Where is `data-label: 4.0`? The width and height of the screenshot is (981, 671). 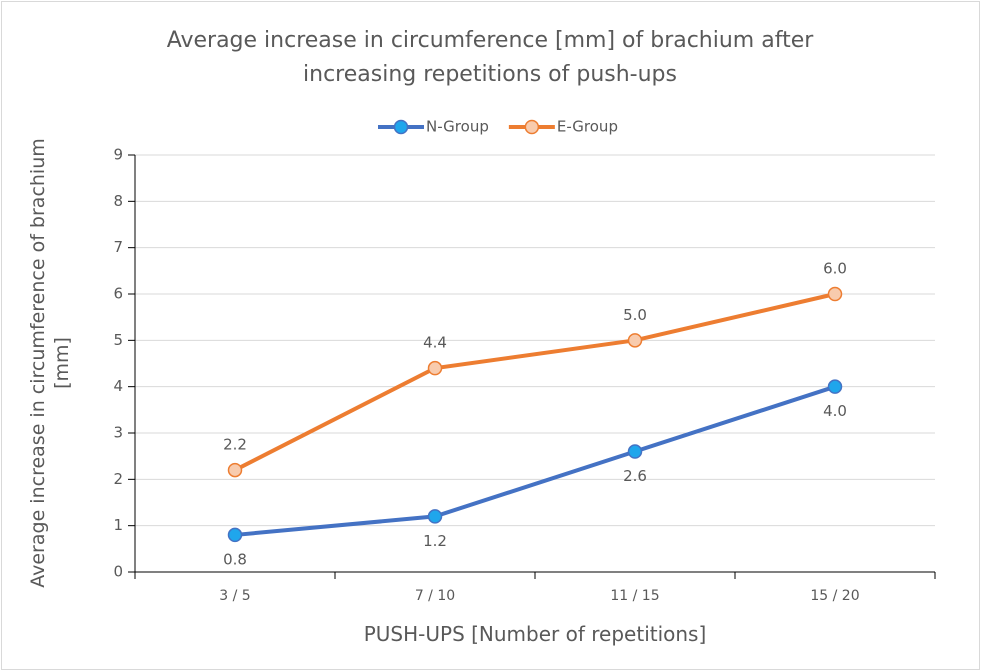
data-label: 4.0 is located at coordinates (835, 411).